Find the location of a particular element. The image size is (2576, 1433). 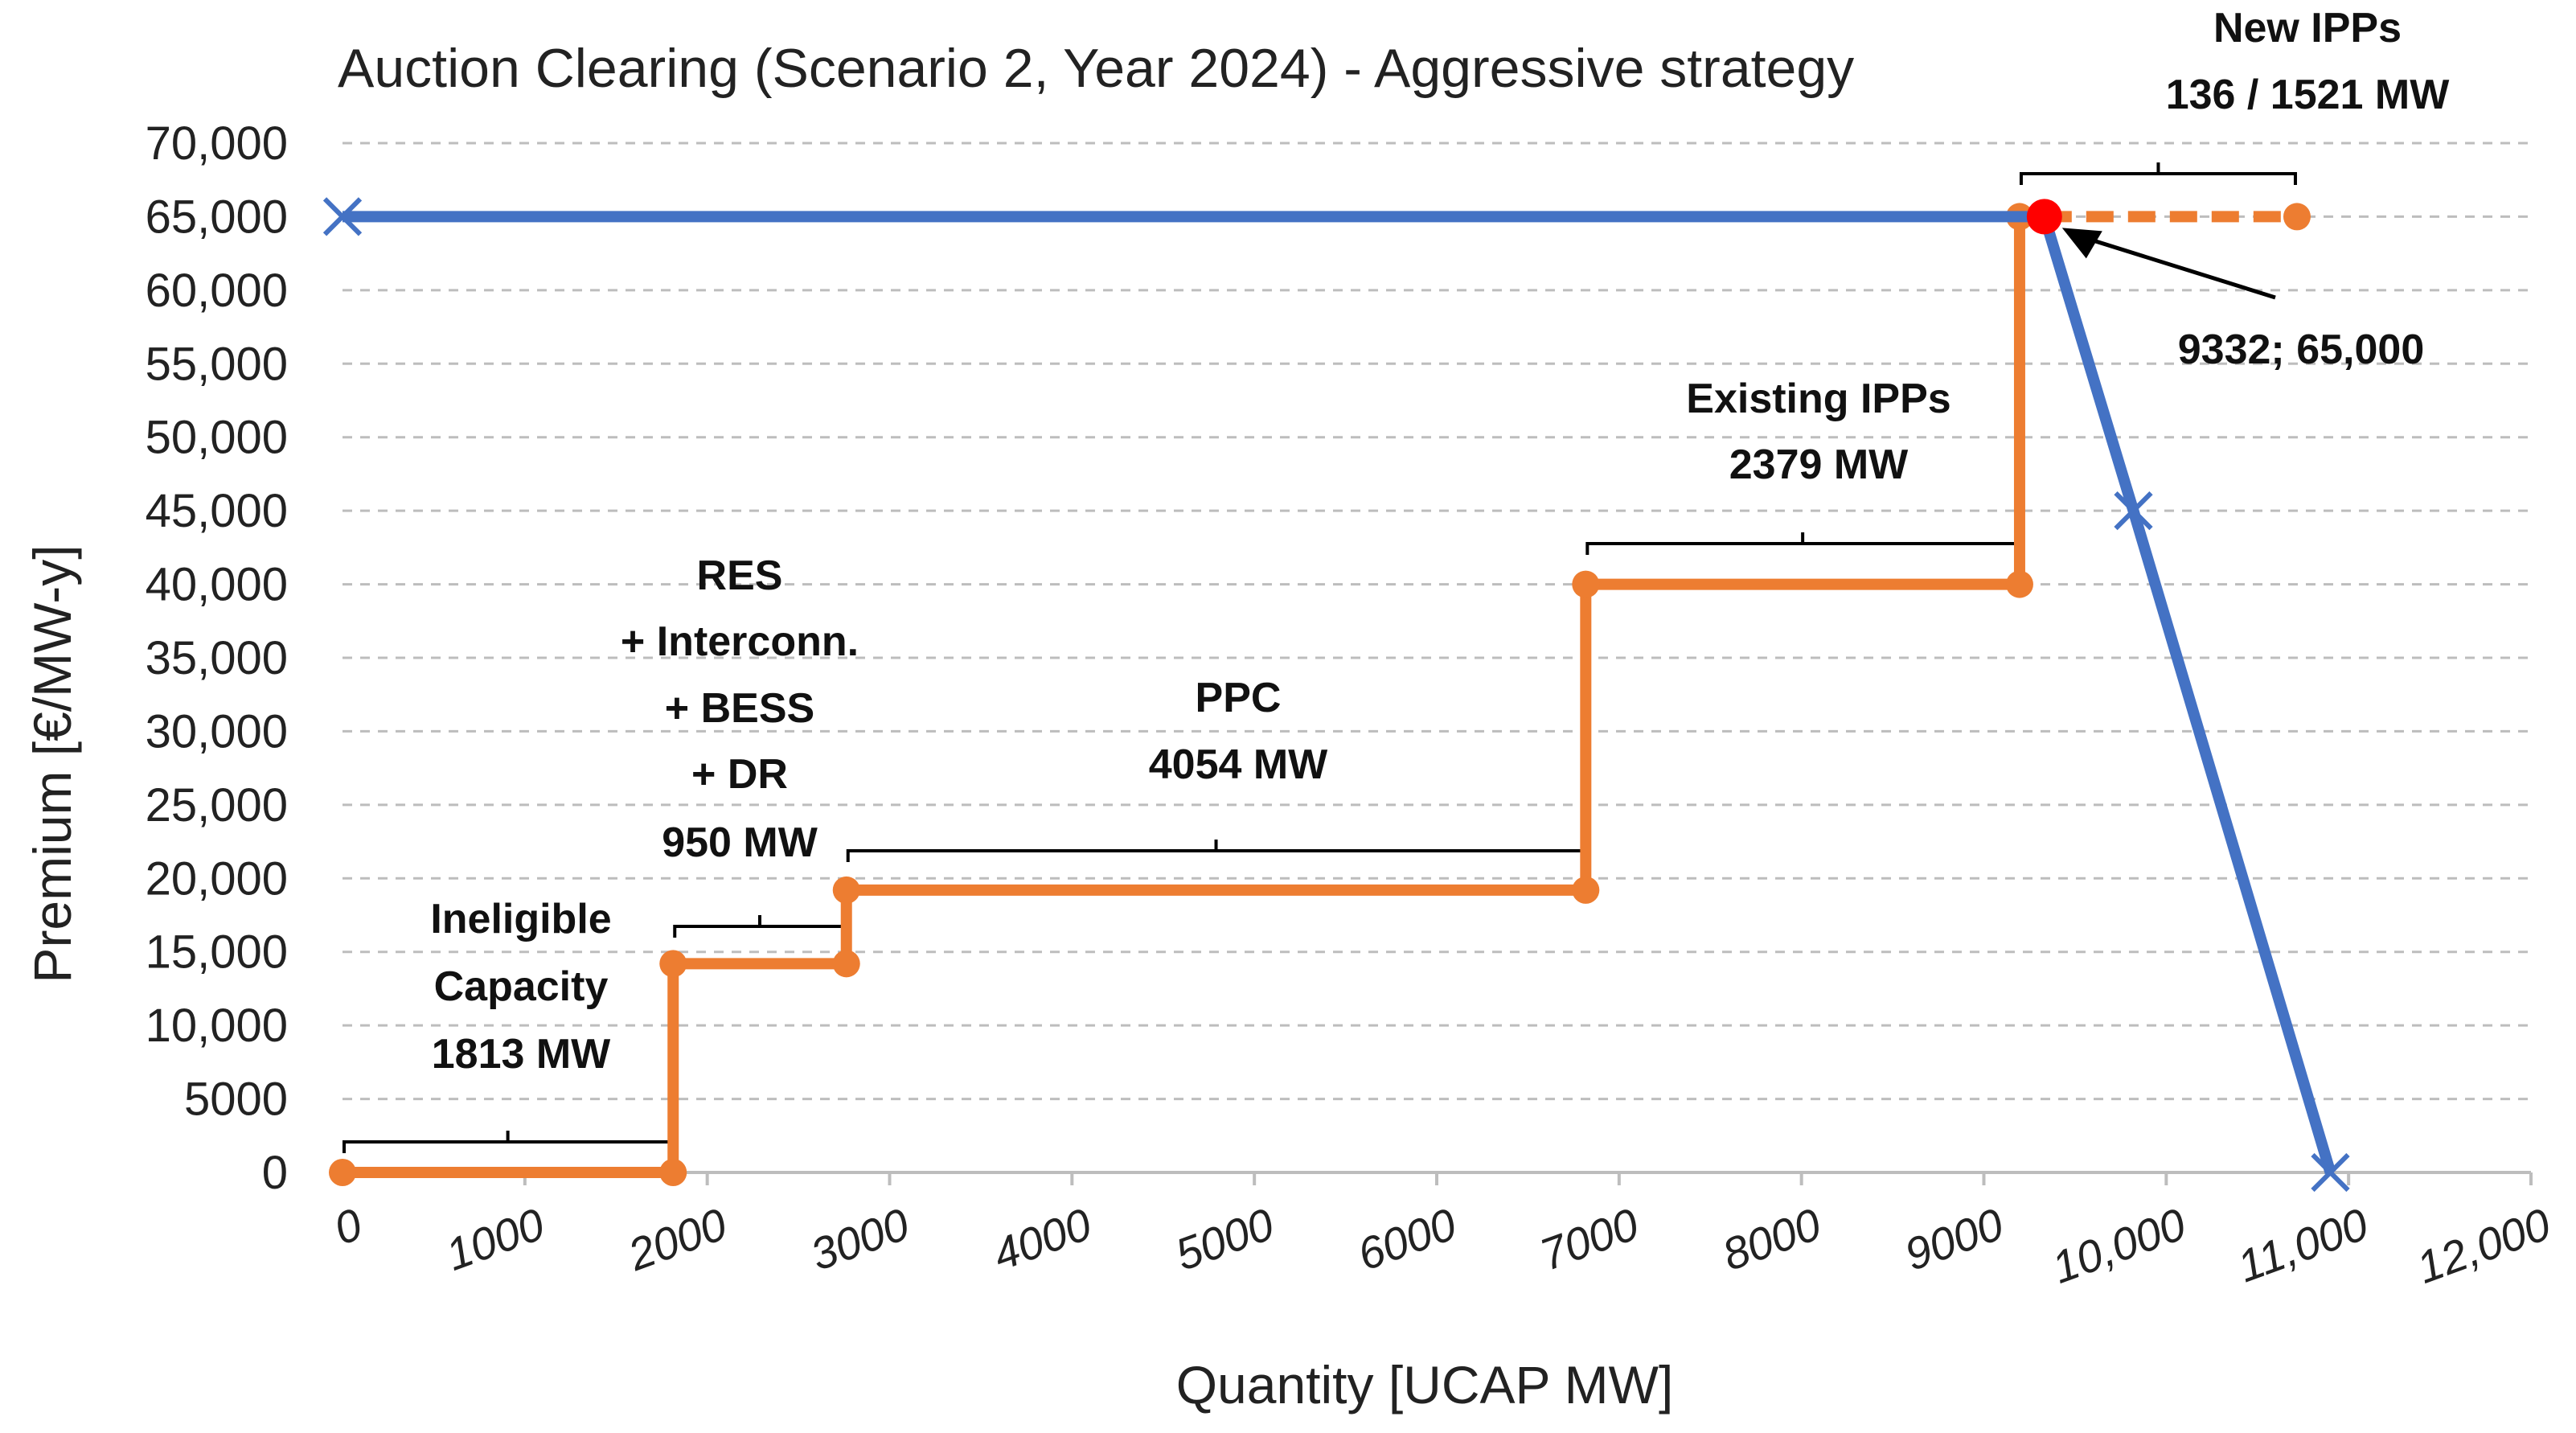

annotation-res-line: + Interconn. is located at coordinates (740, 641).